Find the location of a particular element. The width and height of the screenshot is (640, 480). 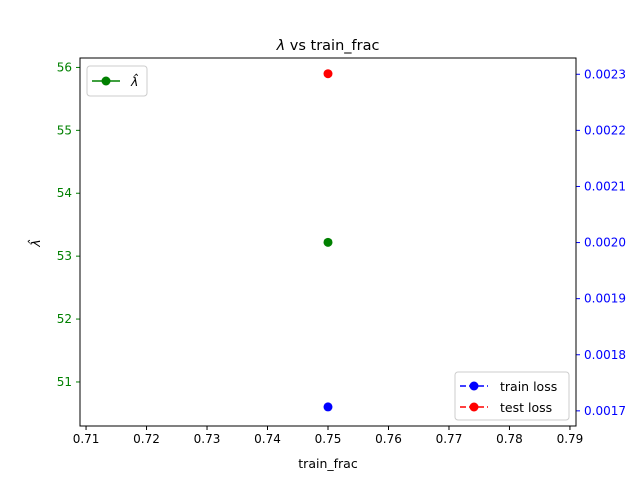

lambda-point is located at coordinates (328, 242).